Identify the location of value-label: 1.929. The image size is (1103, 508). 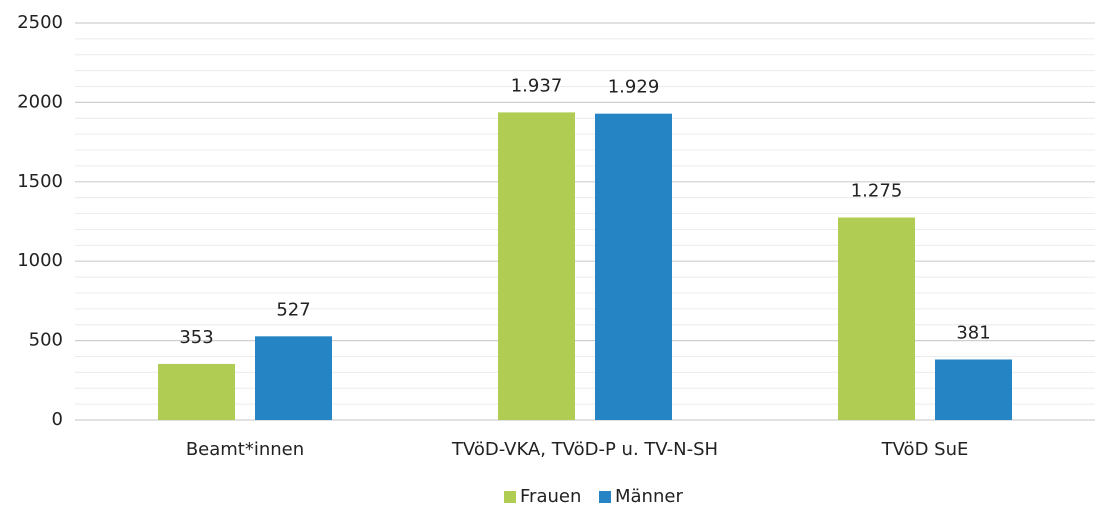
(634, 87).